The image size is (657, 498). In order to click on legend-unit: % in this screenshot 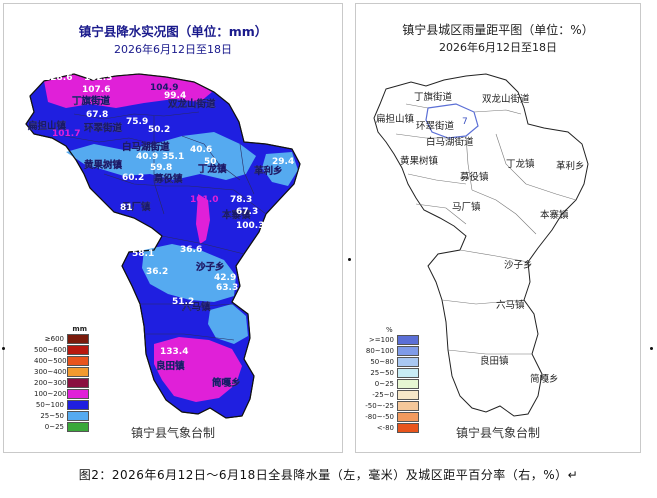, I will do `click(389, 330)`.